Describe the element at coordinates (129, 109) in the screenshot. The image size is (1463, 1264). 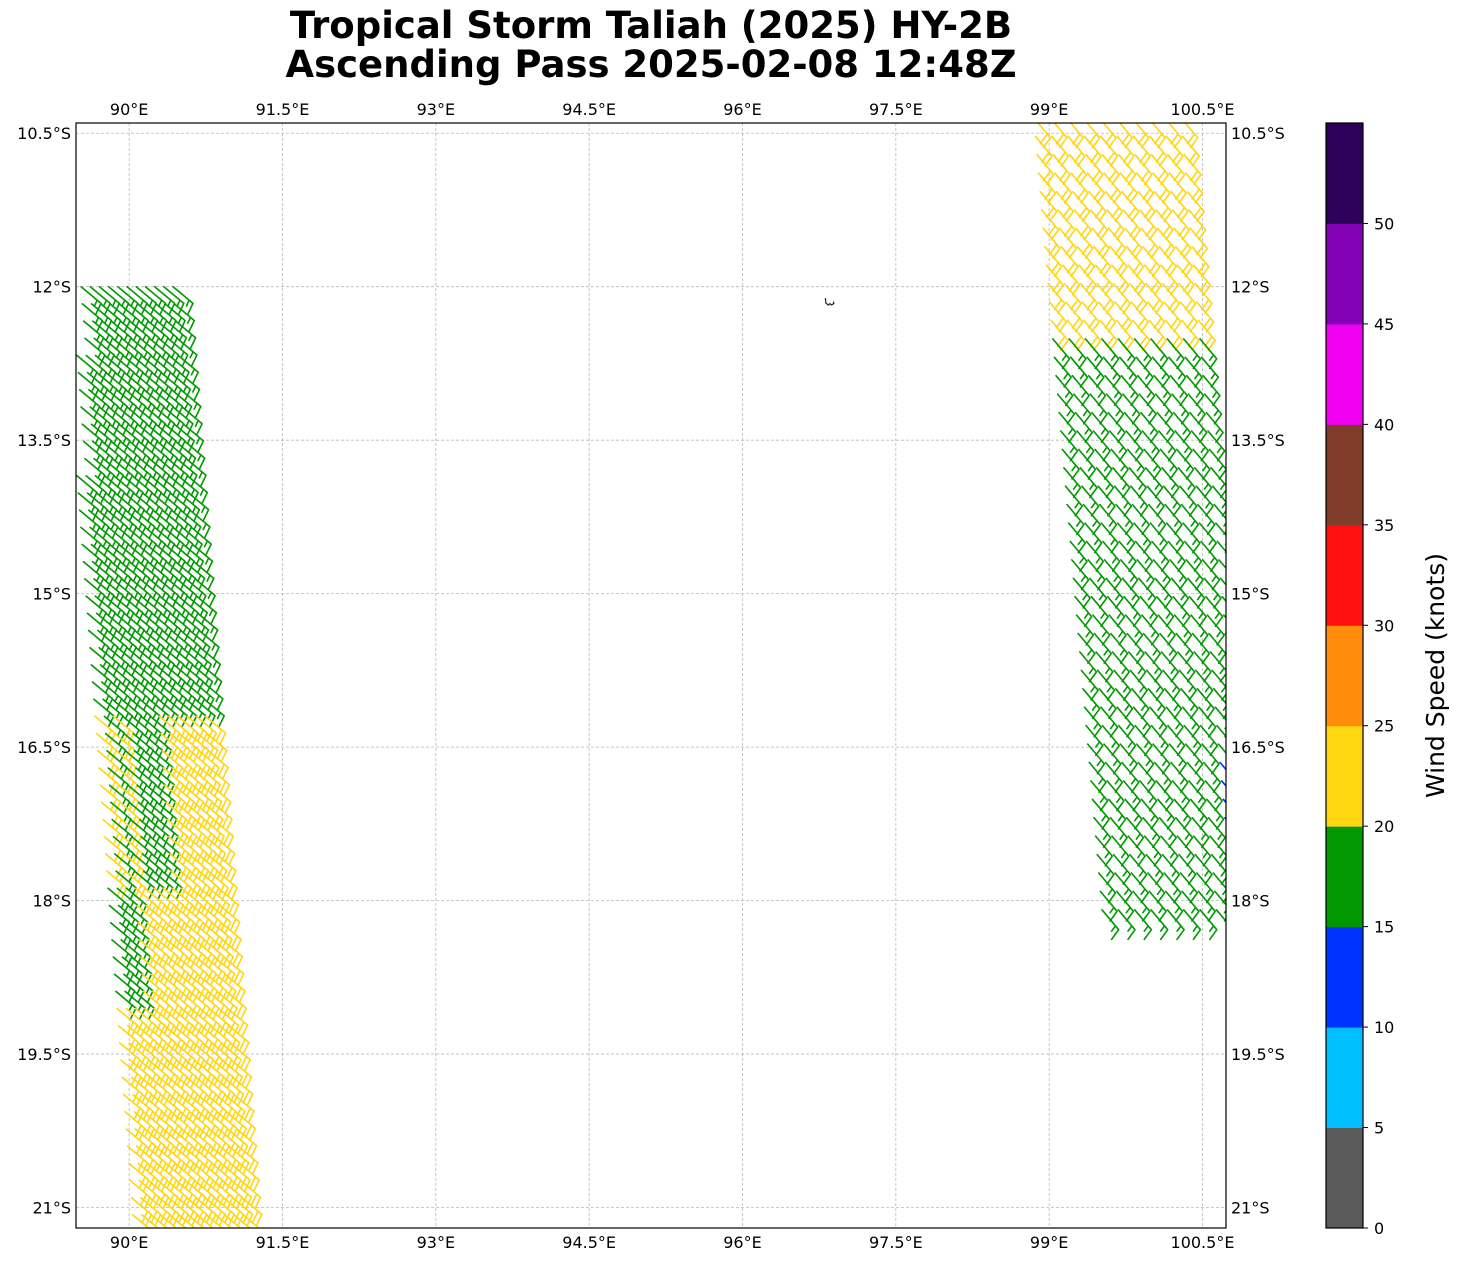
I see `x-tick-label-top: 90°E` at that location.